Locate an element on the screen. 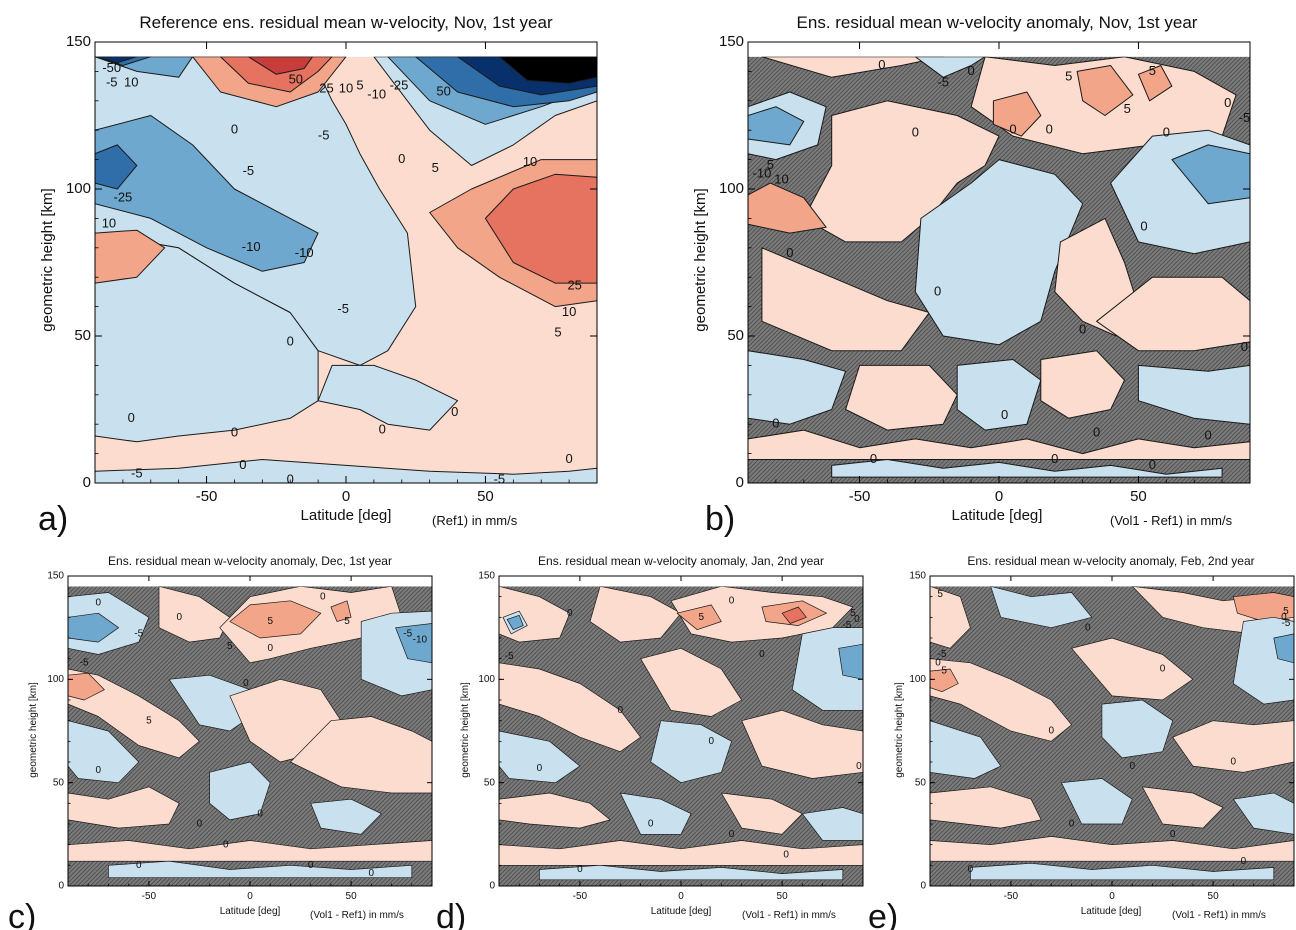  contour-label: -10 is located at coordinates (762, 173).